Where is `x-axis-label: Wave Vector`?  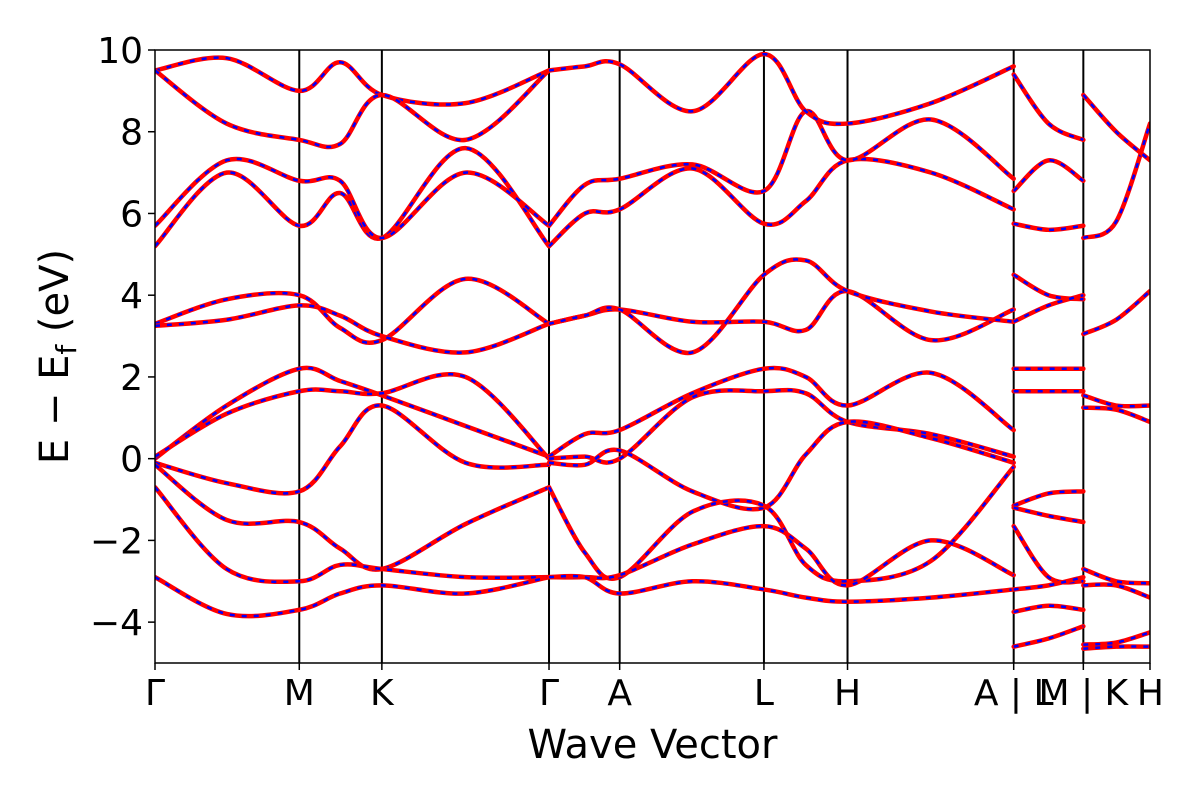 x-axis-label: Wave Vector is located at coordinates (653, 745).